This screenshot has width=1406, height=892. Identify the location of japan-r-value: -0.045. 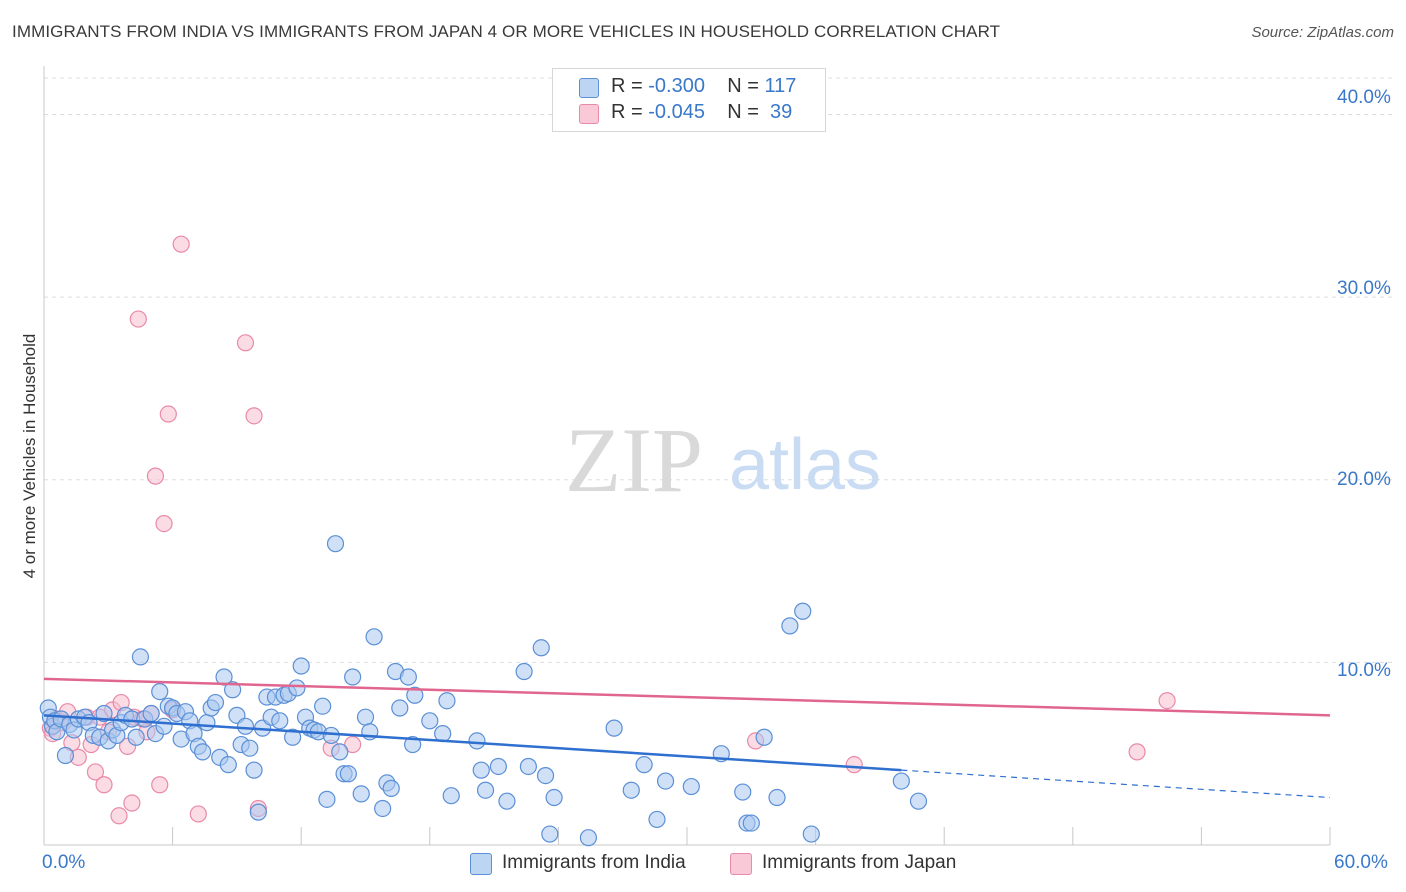
(676, 112).